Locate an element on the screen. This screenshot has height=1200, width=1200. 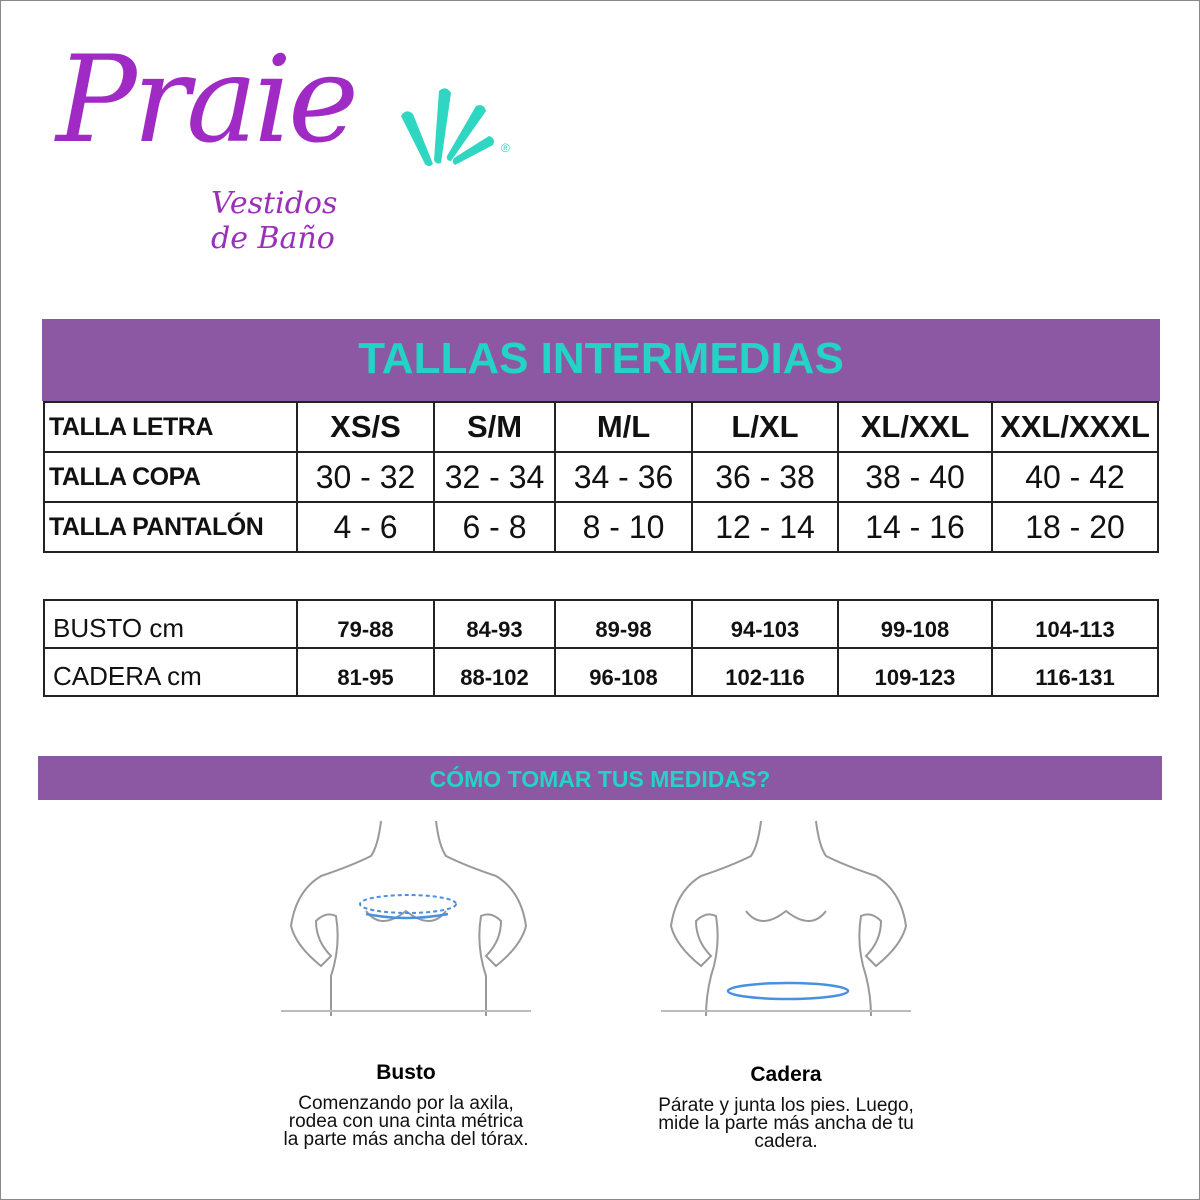
cadera-line: mide la parte más ancha de tu is located at coordinates (786, 1123).